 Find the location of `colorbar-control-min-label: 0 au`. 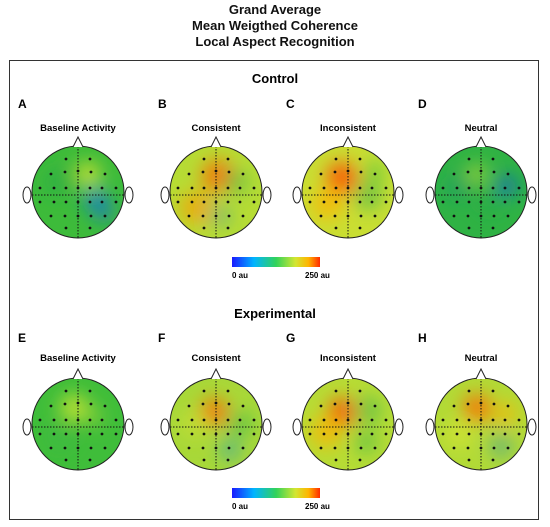

colorbar-control-min-label: 0 au is located at coordinates (240, 275).